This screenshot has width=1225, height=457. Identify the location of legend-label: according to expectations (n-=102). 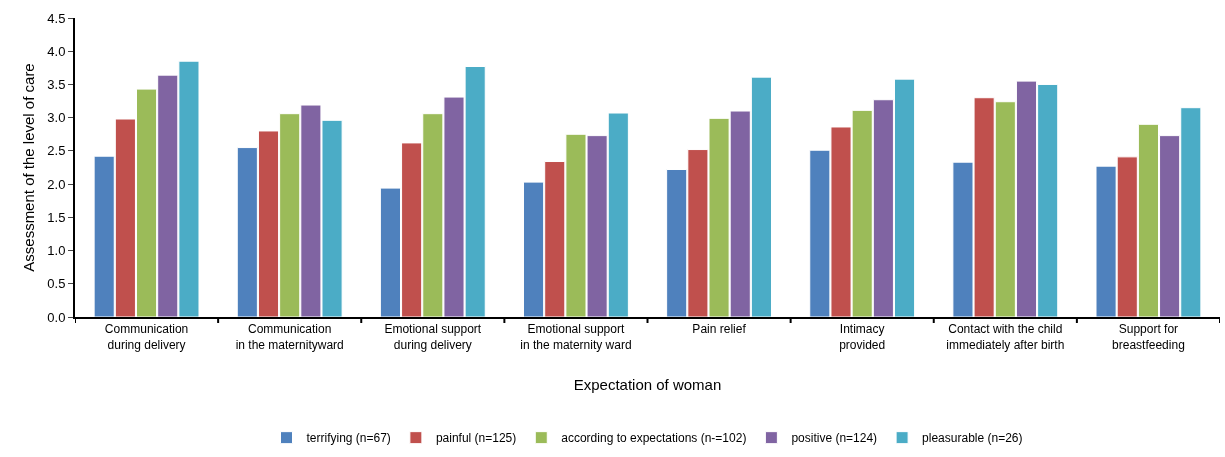
(654, 438).